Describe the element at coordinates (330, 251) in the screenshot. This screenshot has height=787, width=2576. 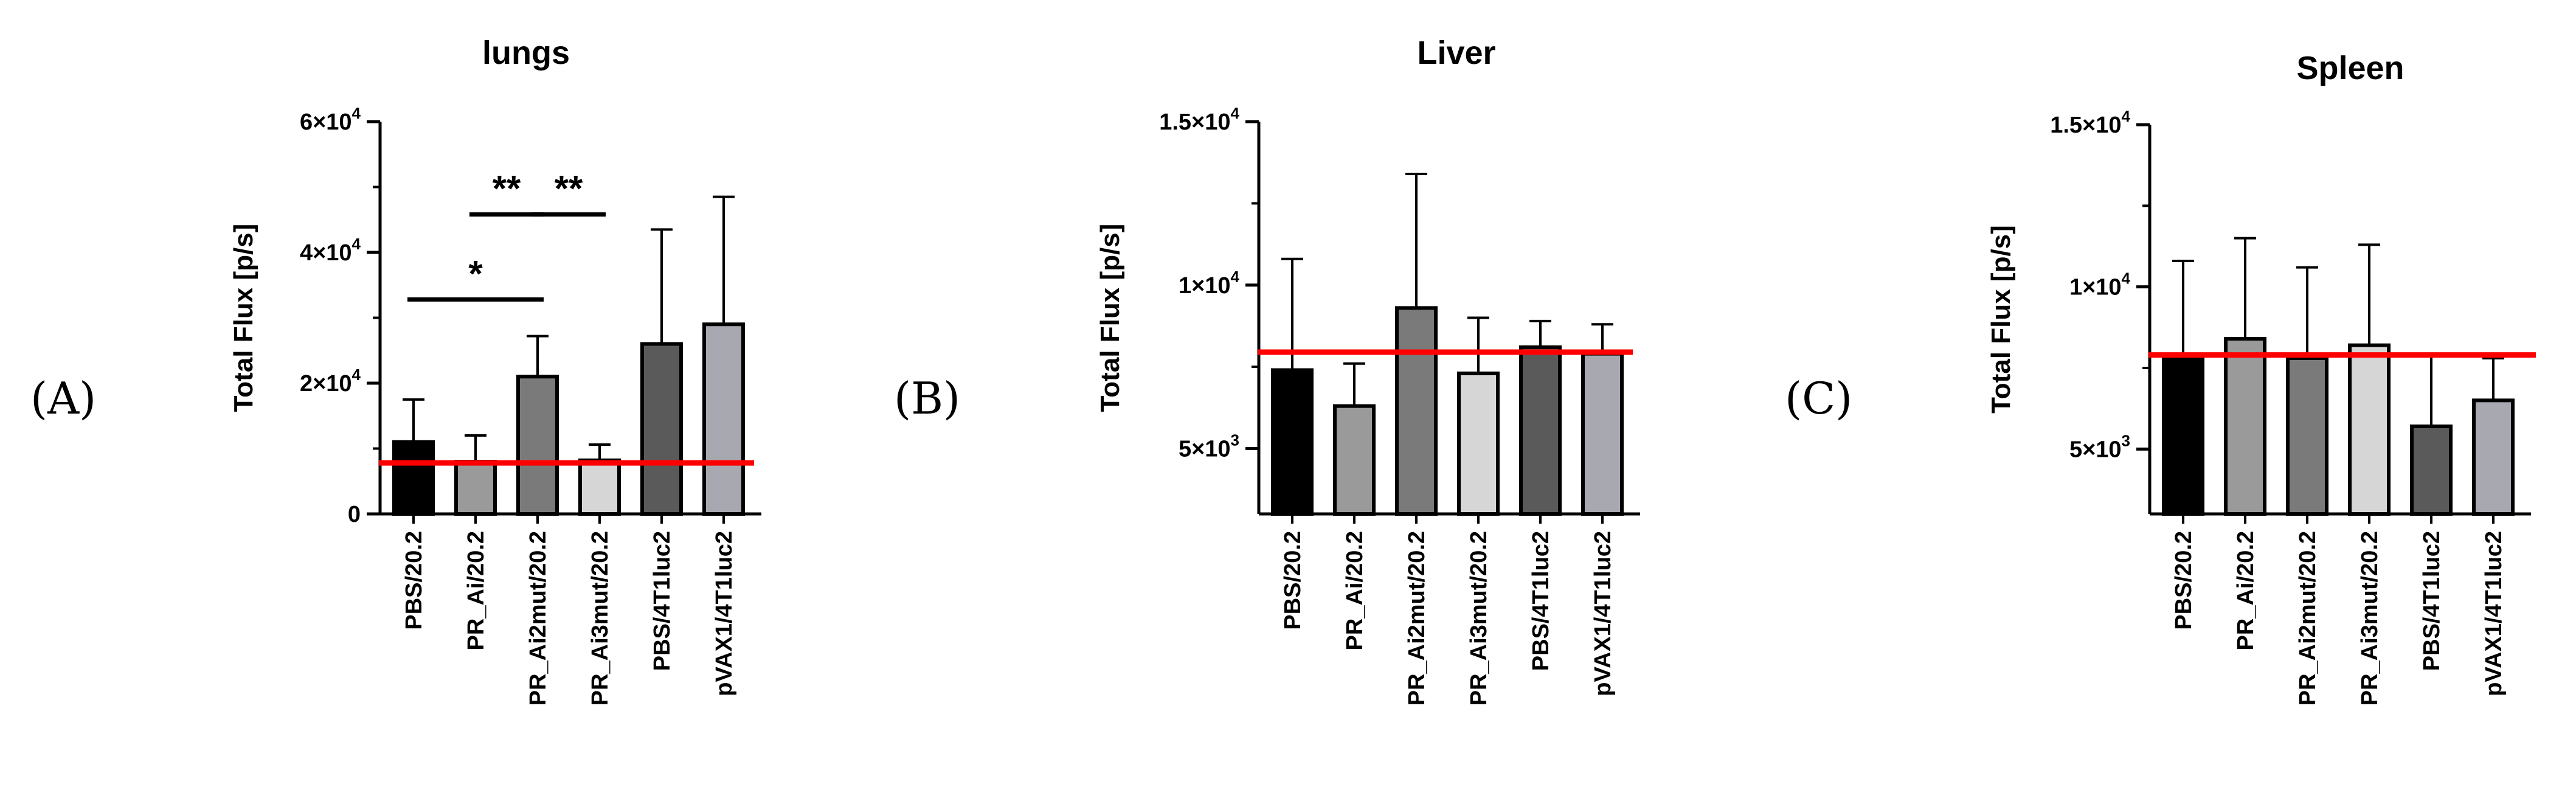
I see `y-tick-label: 4×10⁴` at that location.